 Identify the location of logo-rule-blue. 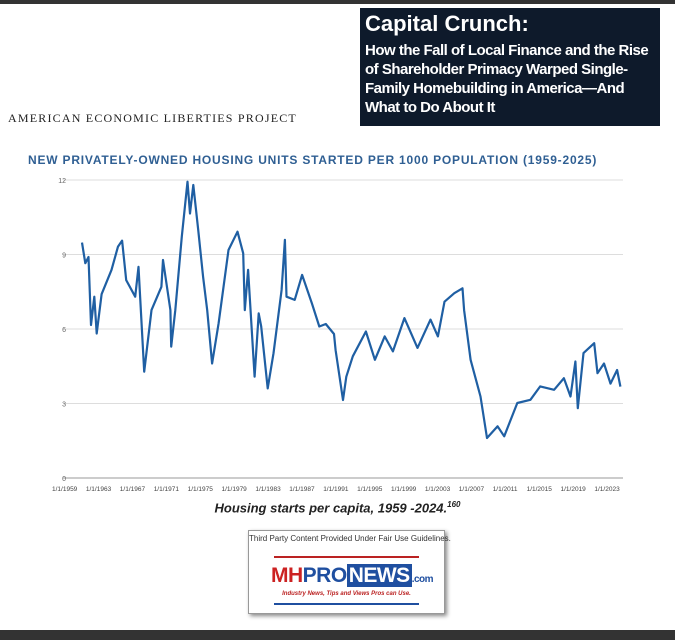
(346, 604).